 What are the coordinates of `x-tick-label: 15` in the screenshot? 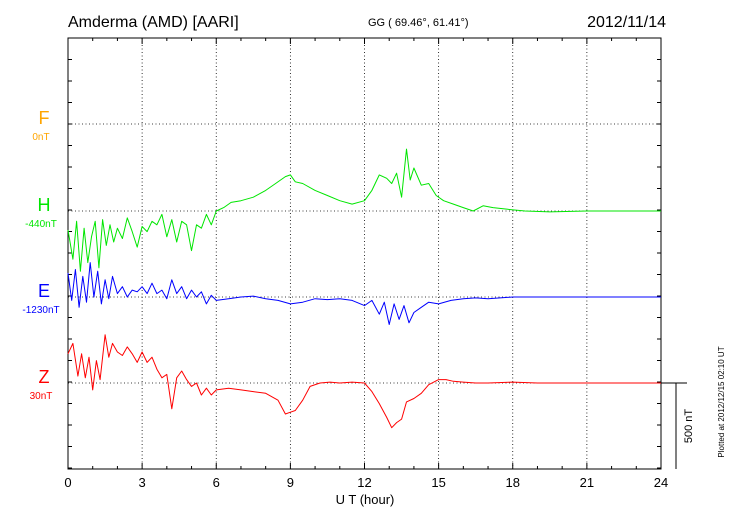 It's located at (438, 482).